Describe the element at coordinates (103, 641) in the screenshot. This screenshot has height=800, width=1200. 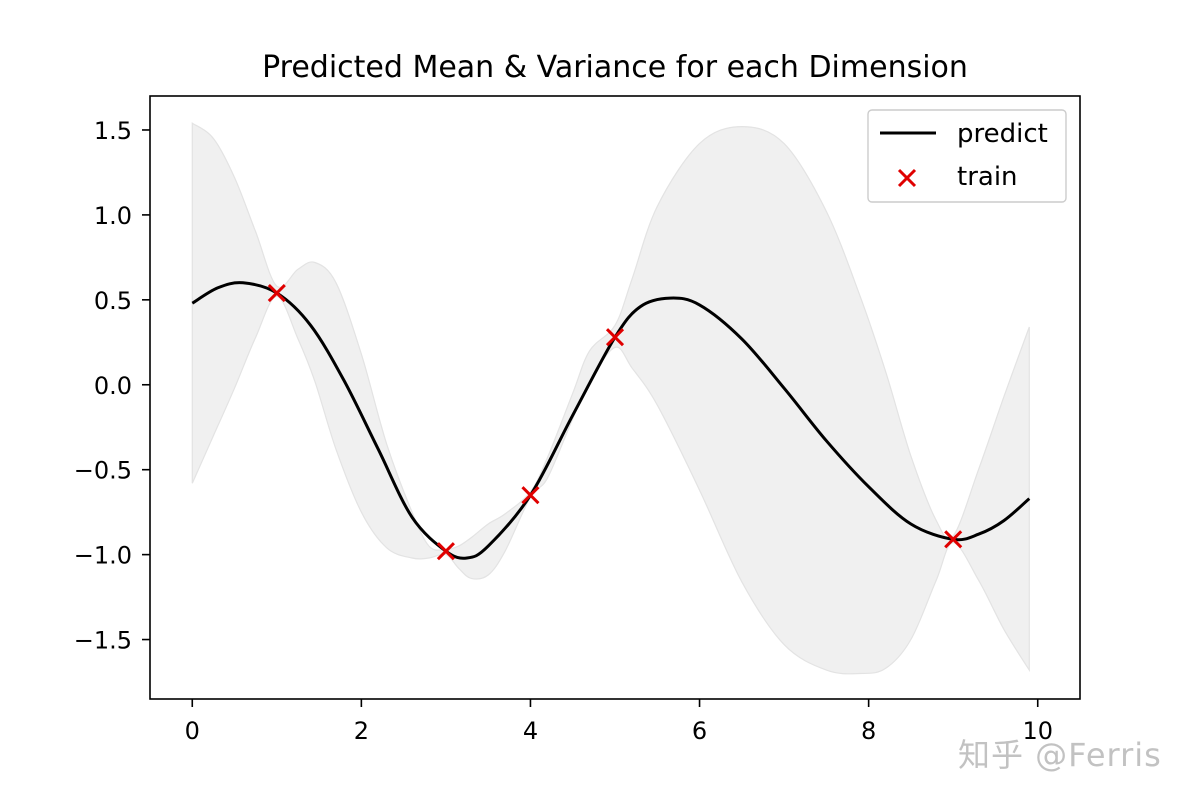
I see `y-tick-label: −1.5` at that location.